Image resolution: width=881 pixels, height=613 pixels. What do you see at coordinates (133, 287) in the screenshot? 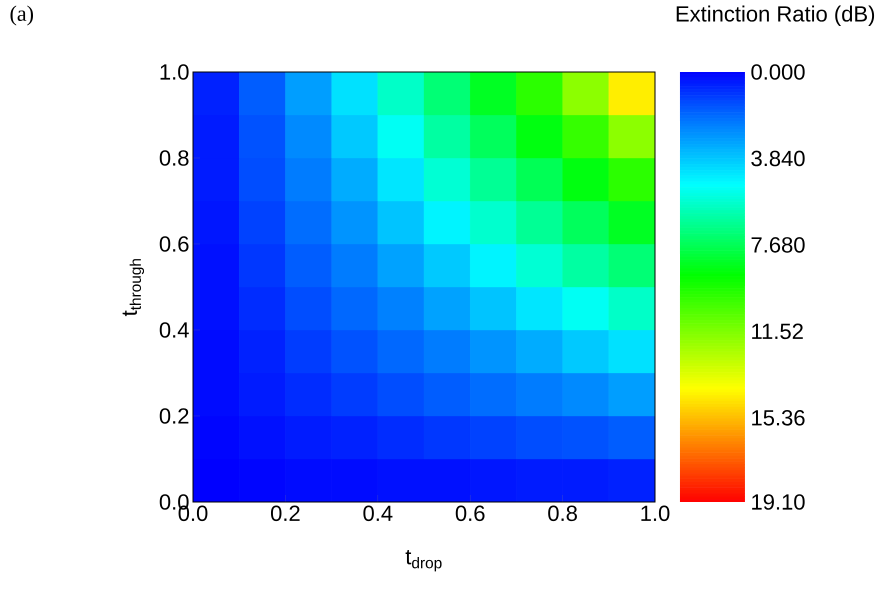
I see `y-axis-title: t$_{through}$` at bounding box center [133, 287].